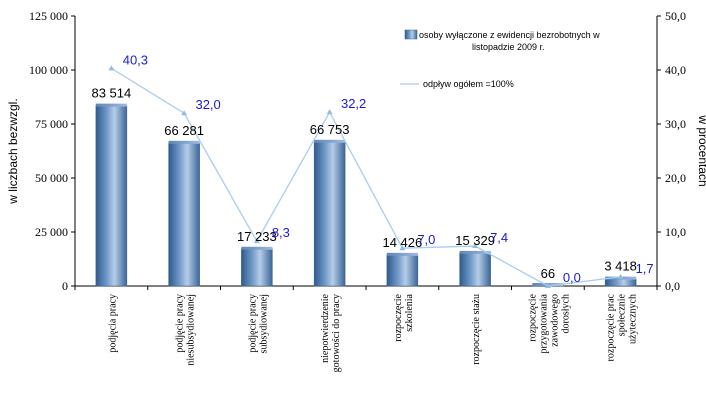 This screenshot has height=396, width=706. What do you see at coordinates (409, 312) in the screenshot?
I see `category-label: szkolenia` at bounding box center [409, 312].